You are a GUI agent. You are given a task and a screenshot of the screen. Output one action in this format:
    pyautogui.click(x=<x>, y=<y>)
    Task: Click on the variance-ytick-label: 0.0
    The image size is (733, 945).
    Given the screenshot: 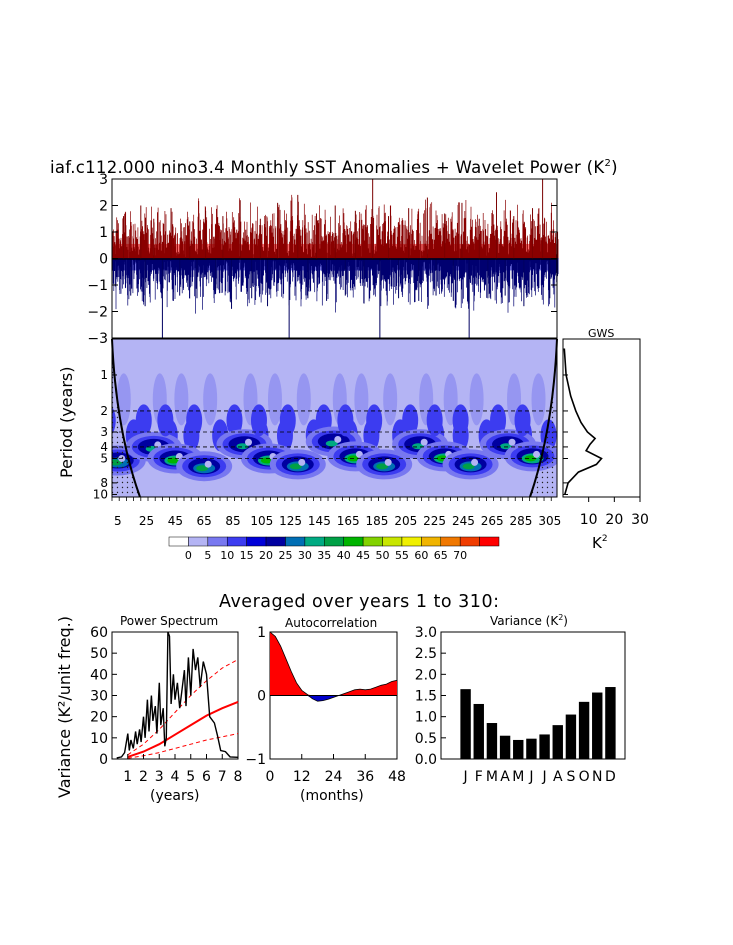 What is the action you would take?
    pyautogui.click(x=426, y=760)
    